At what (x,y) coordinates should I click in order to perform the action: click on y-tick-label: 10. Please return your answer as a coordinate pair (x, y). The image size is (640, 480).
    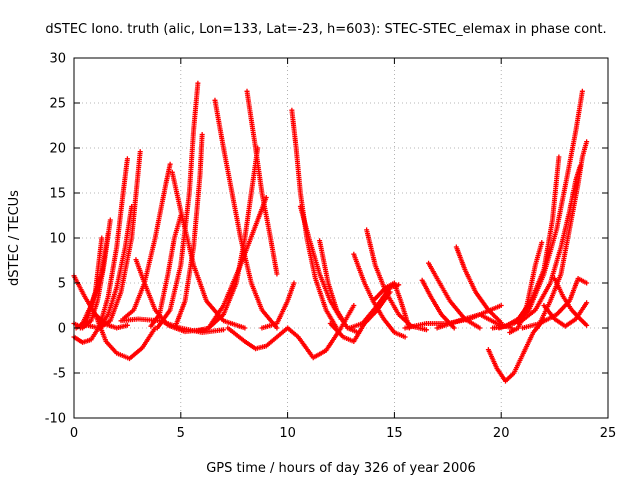
    Looking at the image, I should click on (57, 239).